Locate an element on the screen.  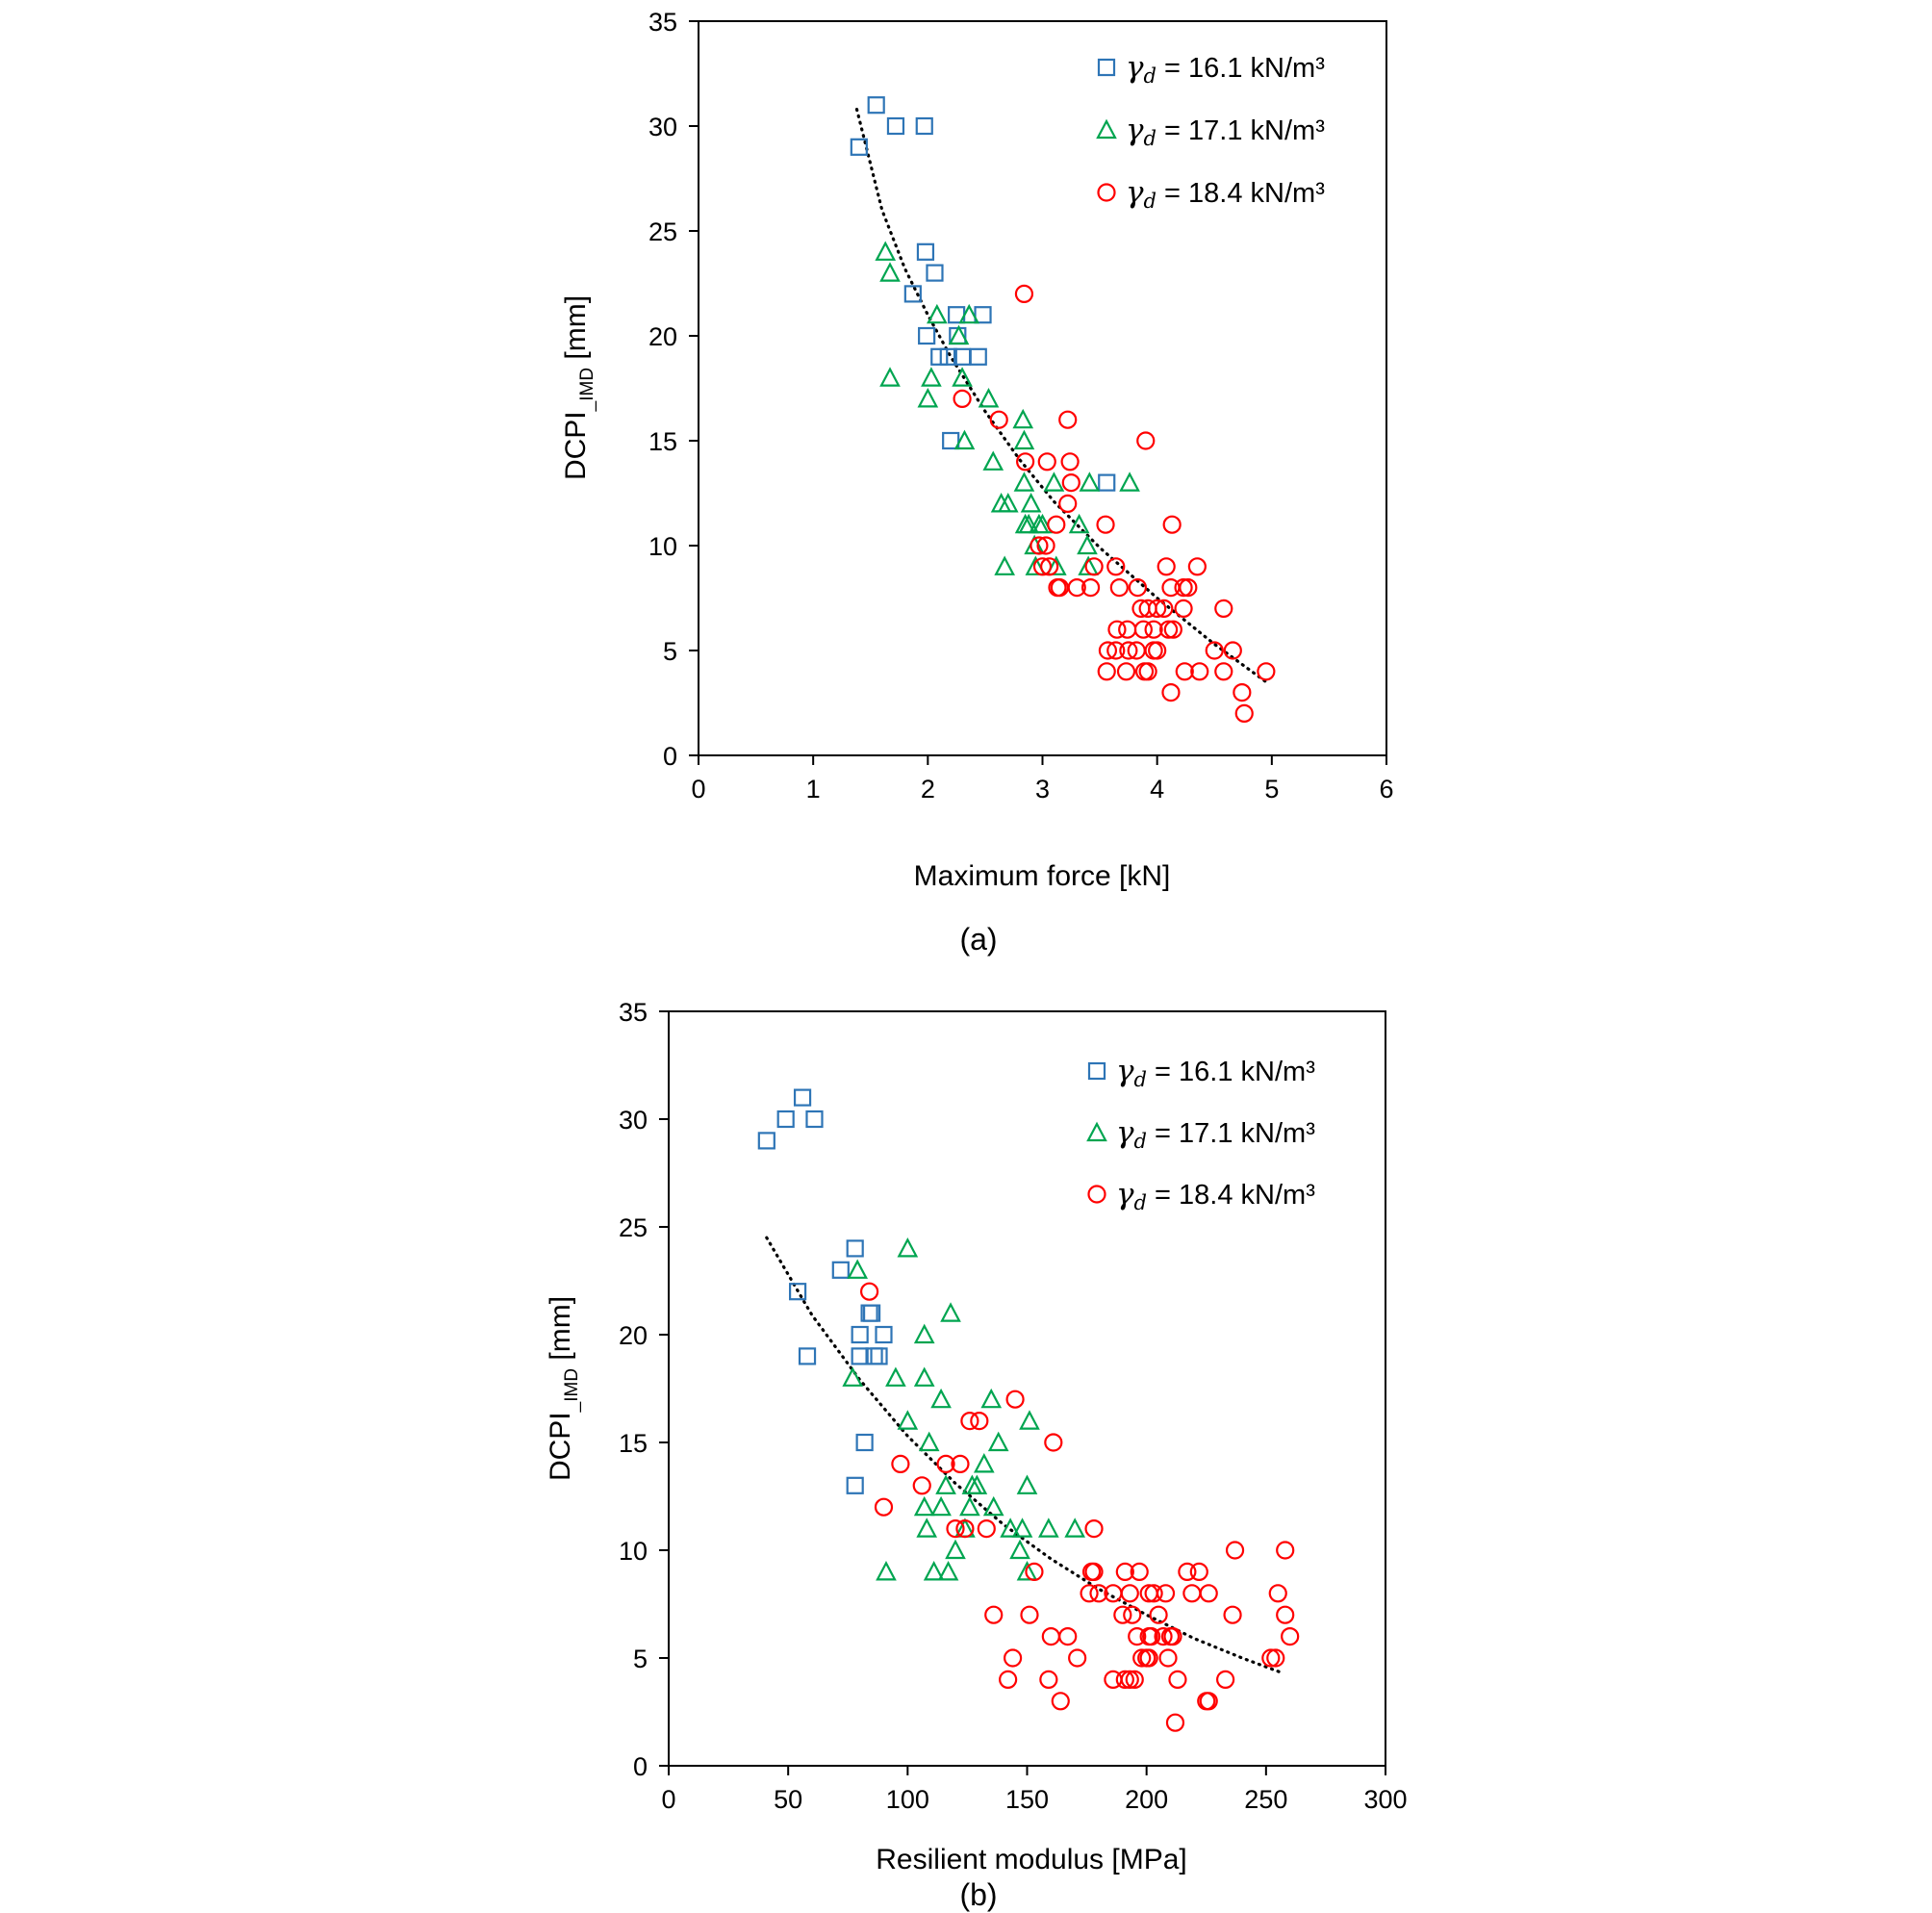
caption-b: (b) is located at coordinates (978, 1895).